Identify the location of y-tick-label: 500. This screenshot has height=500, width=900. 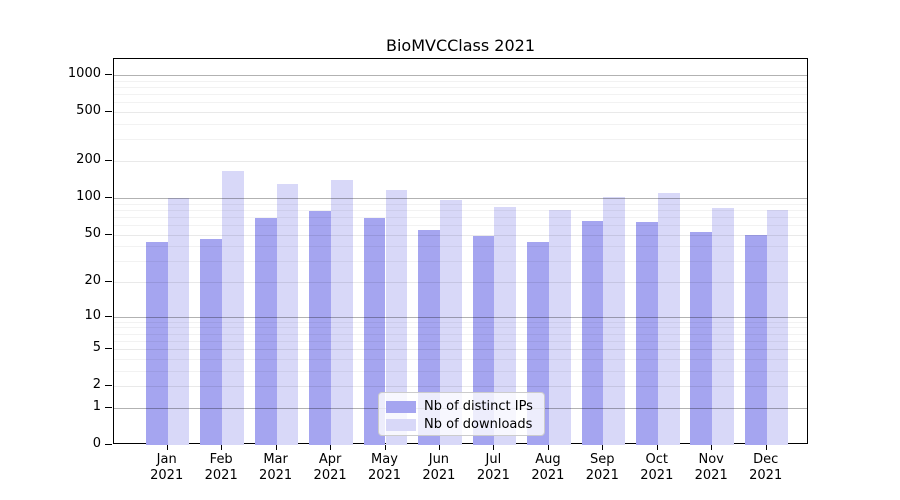
(88, 111).